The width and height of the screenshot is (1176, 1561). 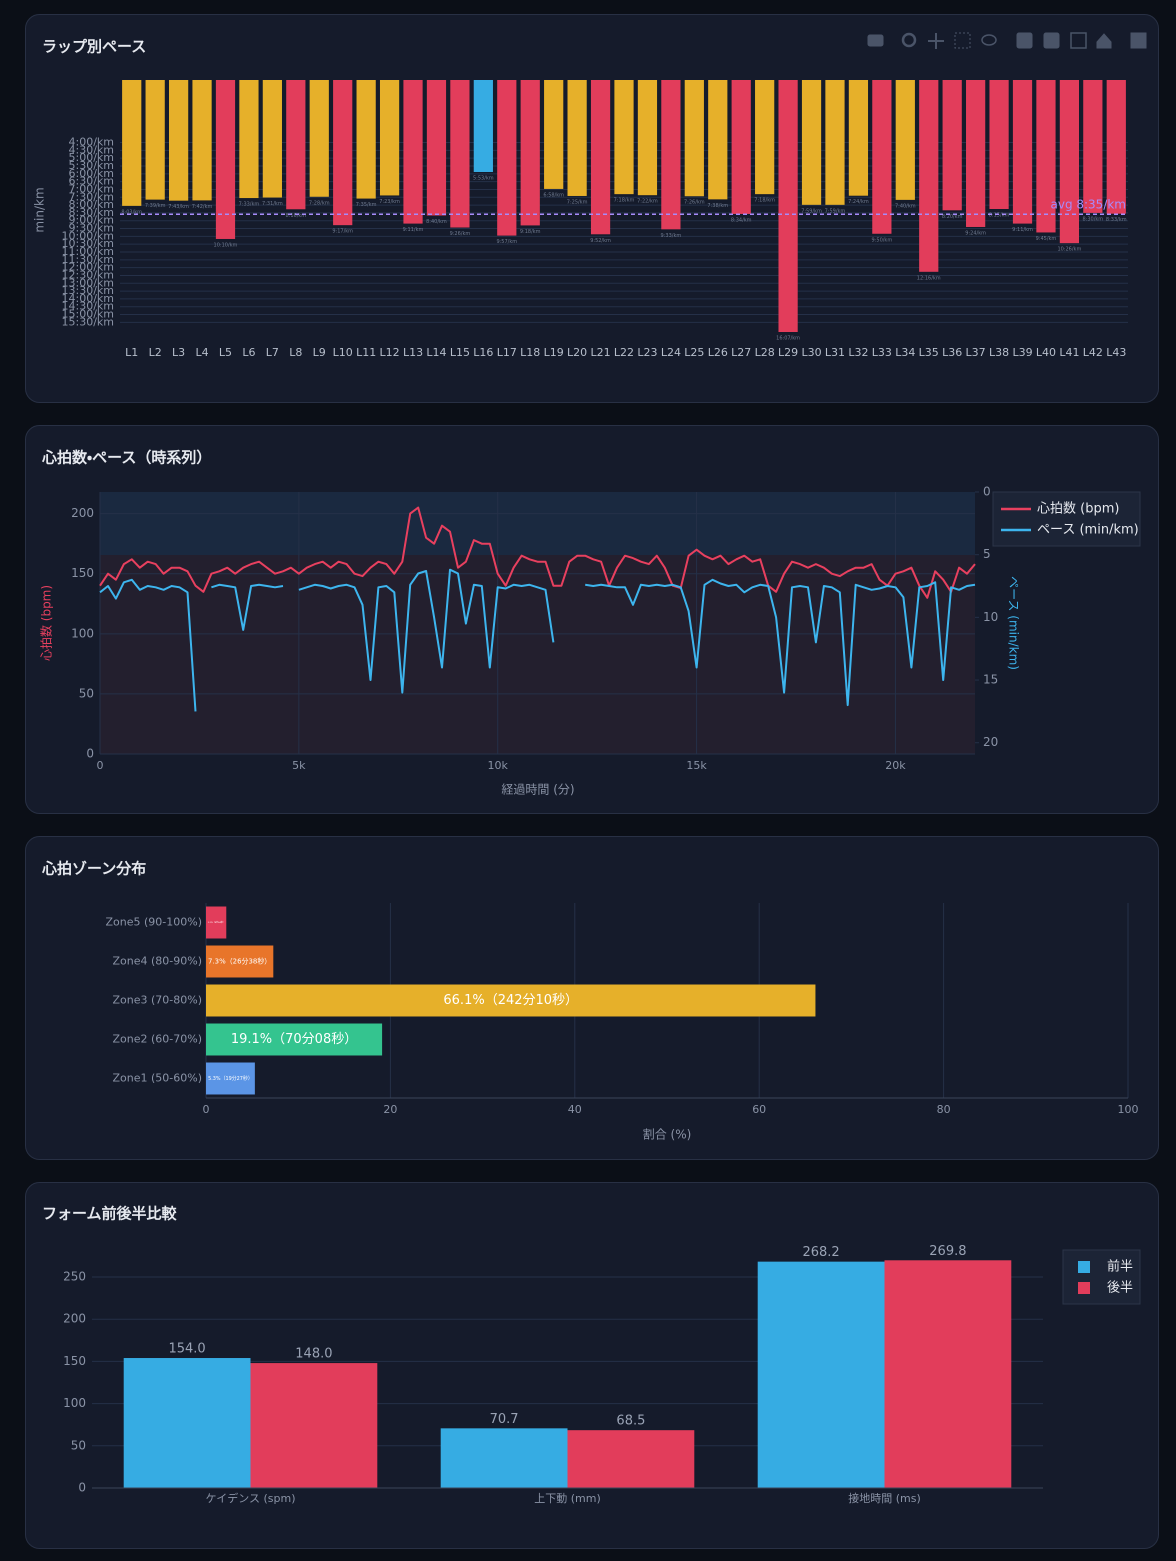 What do you see at coordinates (1088, 205) in the screenshot?
I see `average-label: avg 8:35/km` at bounding box center [1088, 205].